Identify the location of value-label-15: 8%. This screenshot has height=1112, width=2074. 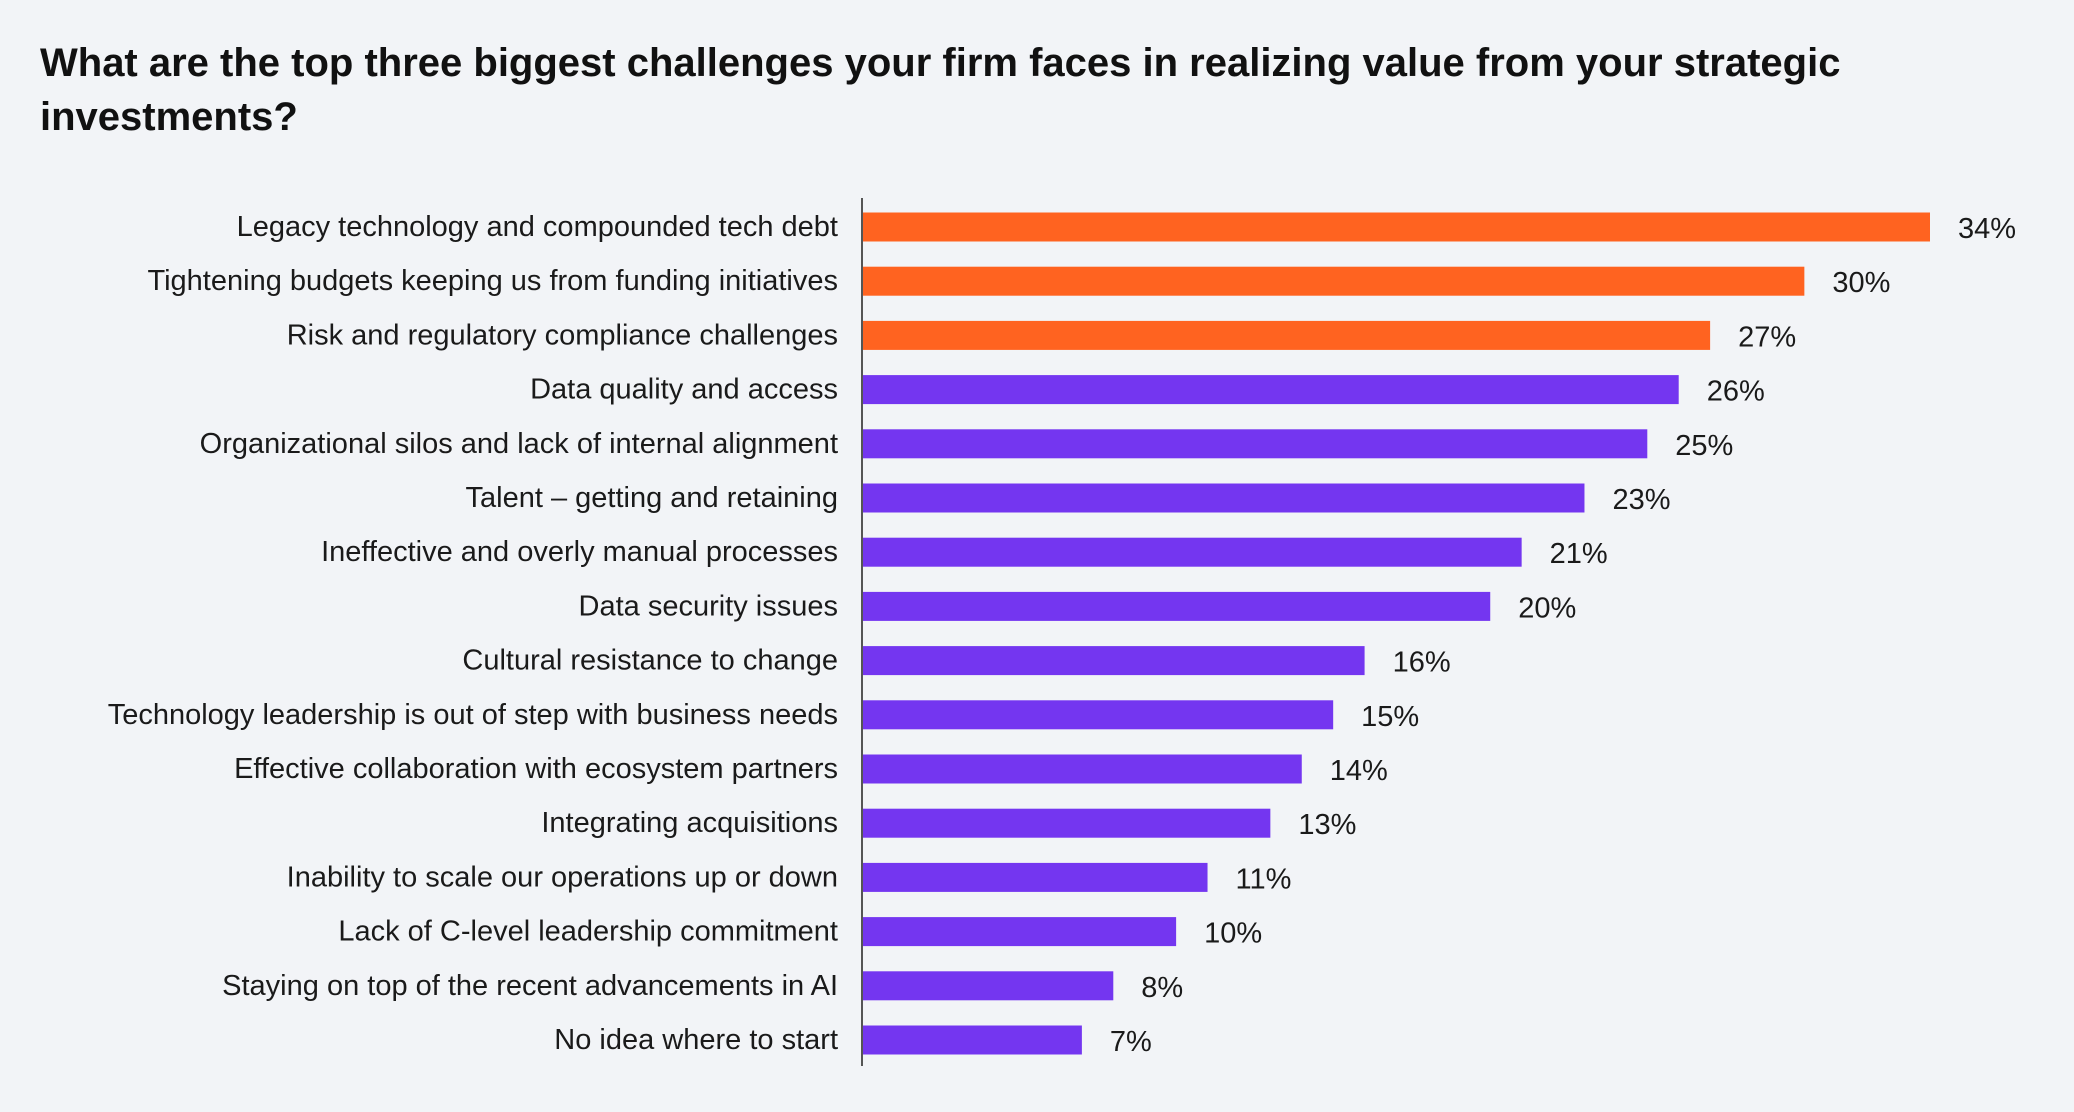
(1162, 988).